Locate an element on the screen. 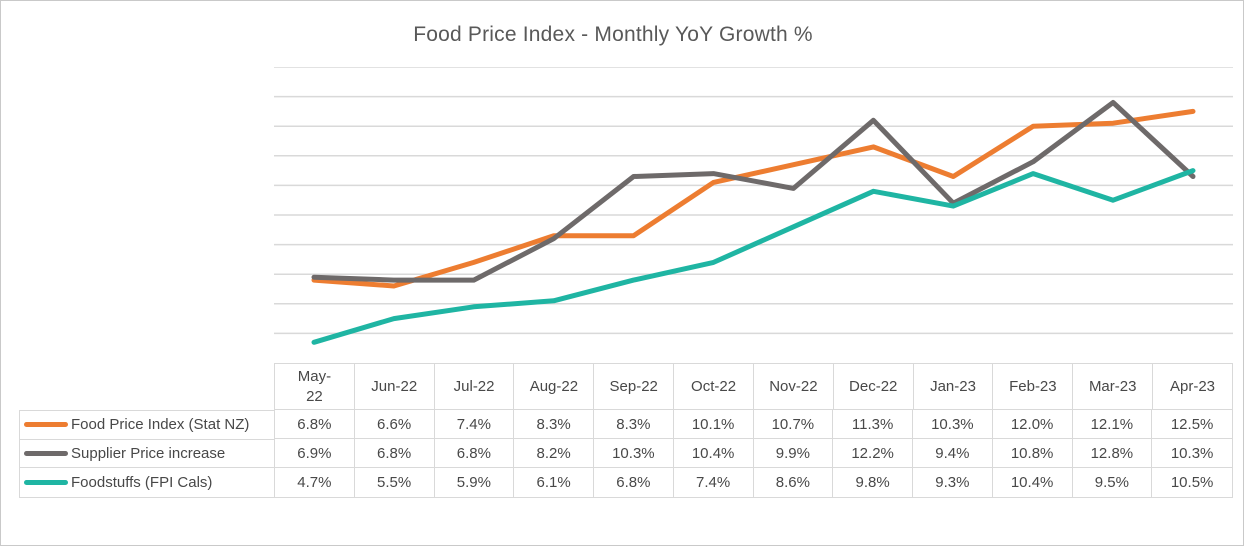 The image size is (1244, 546). legend-row-1: Supplier Price increase is located at coordinates (147, 454).